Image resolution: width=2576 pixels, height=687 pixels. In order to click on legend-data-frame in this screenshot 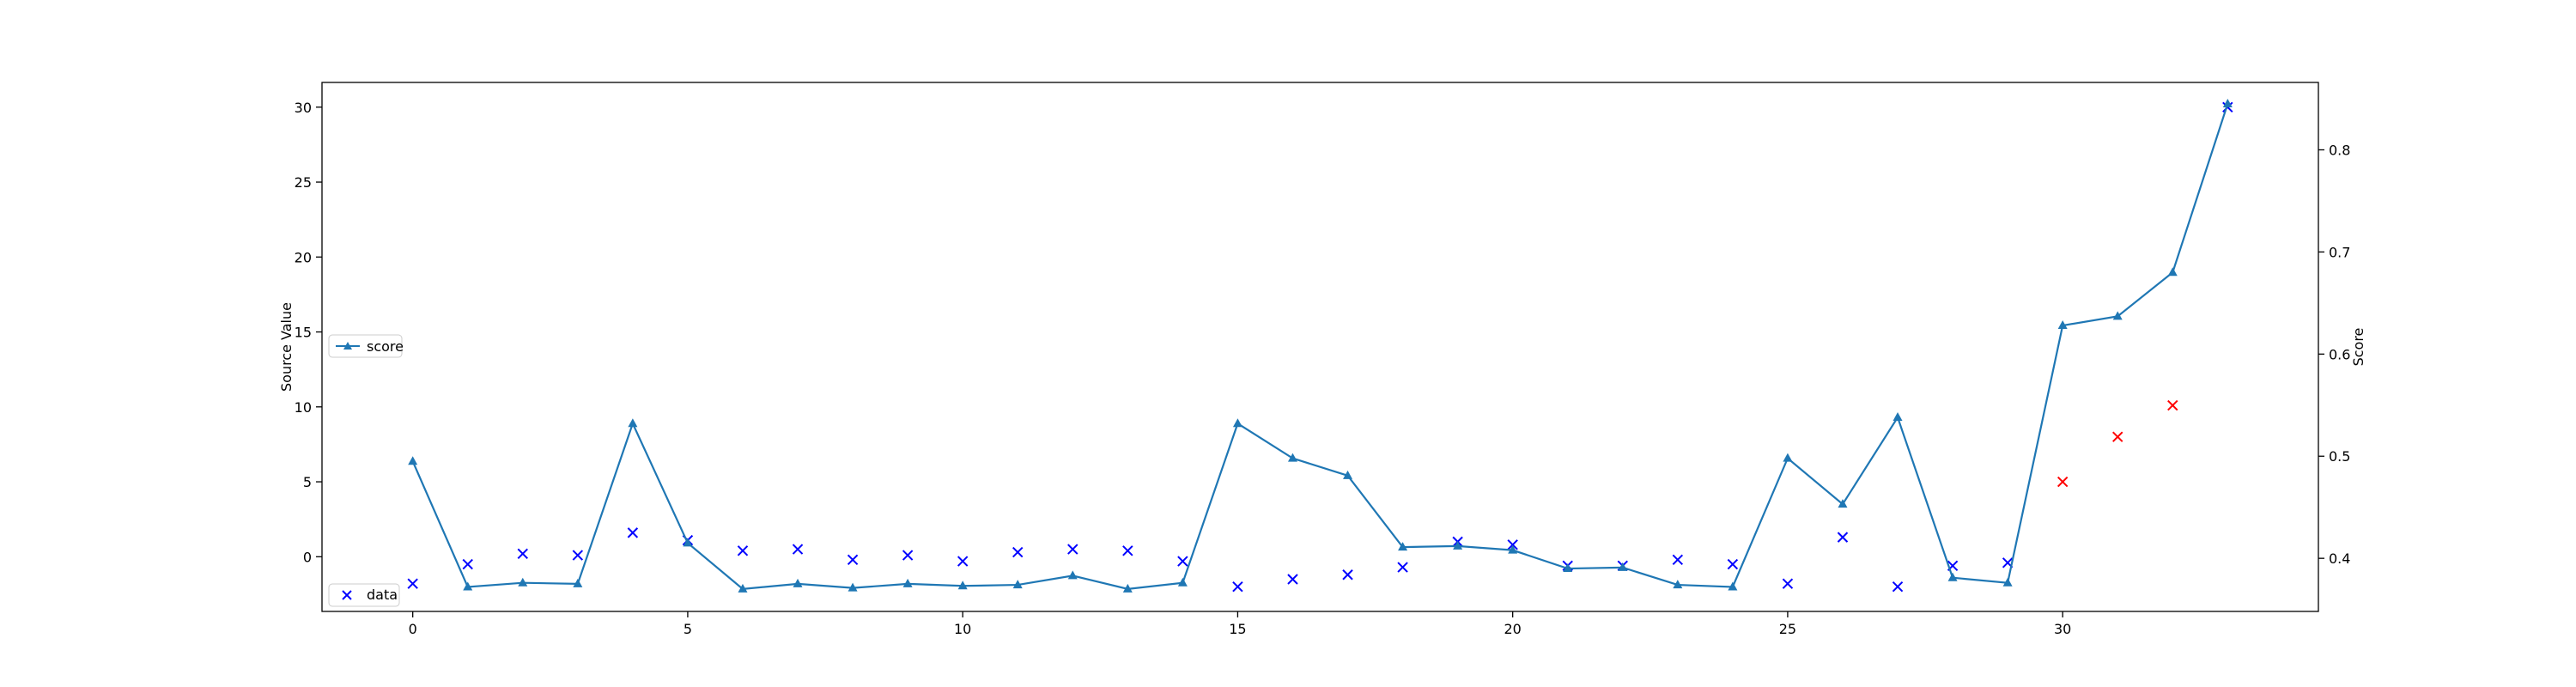, I will do `click(364, 595)`.